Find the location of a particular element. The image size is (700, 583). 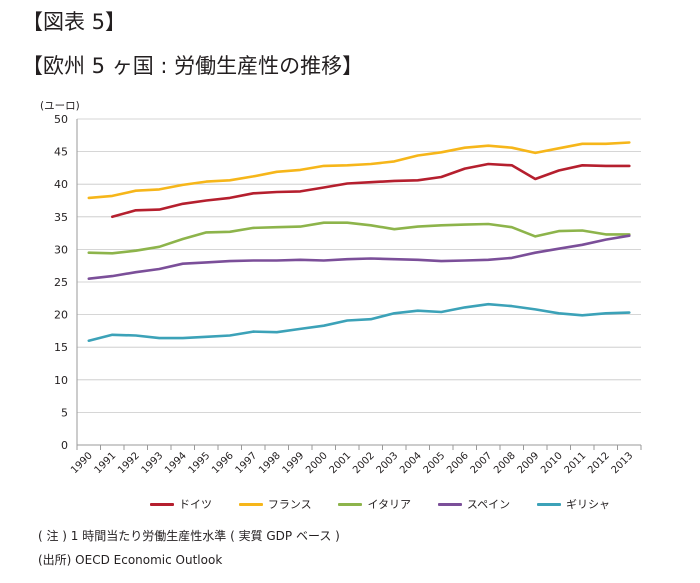

y-tick-label: 15 is located at coordinates (61, 347).